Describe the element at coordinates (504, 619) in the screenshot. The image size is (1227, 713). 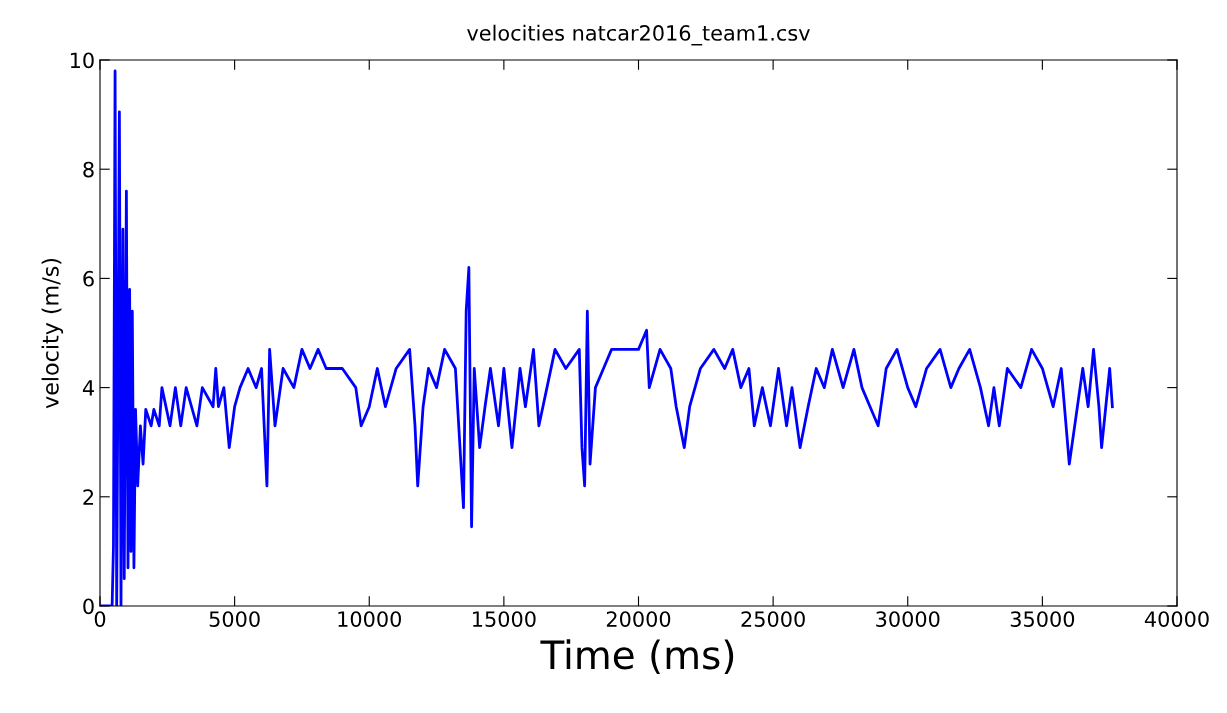
I see `x-tick-label: 15000` at that location.